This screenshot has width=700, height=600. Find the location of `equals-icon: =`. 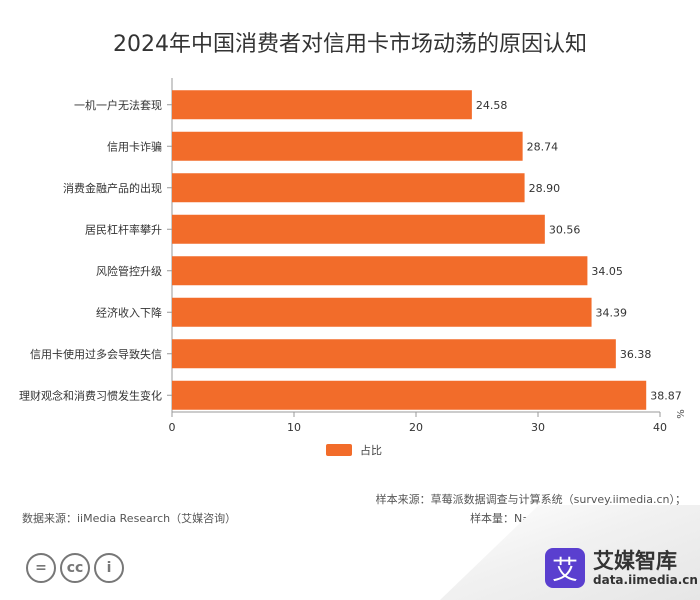

equals-icon: = is located at coordinates (41, 568).